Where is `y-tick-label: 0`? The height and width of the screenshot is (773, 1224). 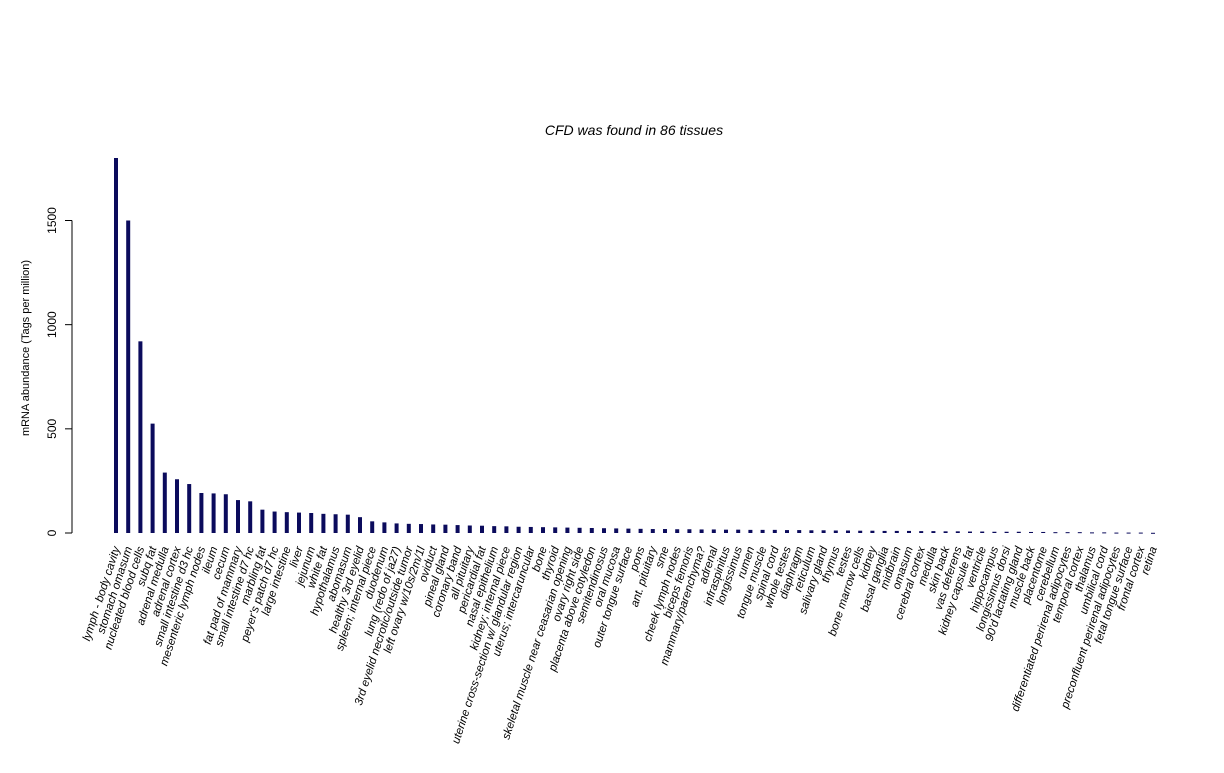 y-tick-label: 0 is located at coordinates (52, 532).